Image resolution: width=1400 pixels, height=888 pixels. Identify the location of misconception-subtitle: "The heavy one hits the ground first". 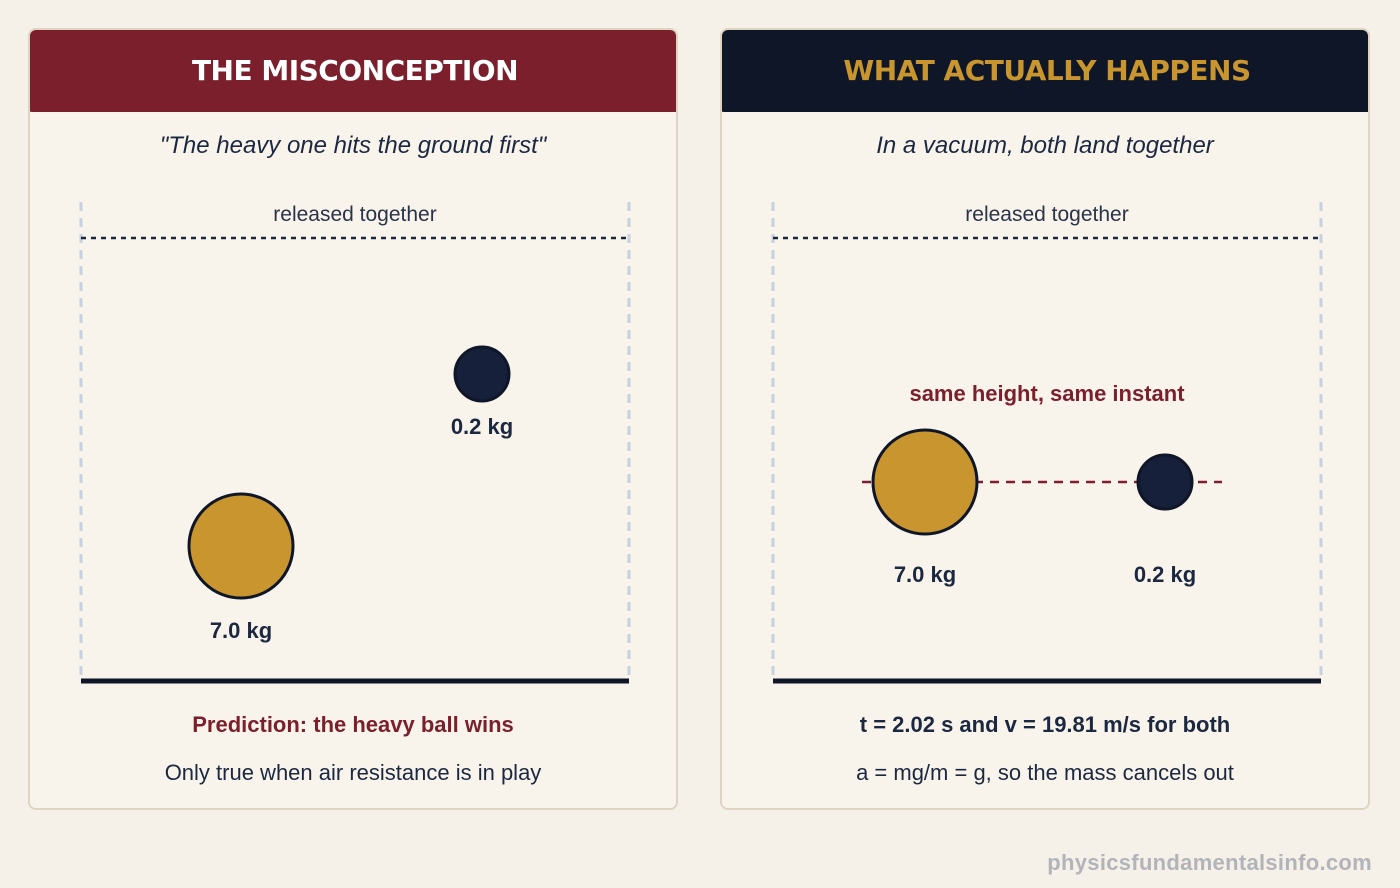
(353, 145).